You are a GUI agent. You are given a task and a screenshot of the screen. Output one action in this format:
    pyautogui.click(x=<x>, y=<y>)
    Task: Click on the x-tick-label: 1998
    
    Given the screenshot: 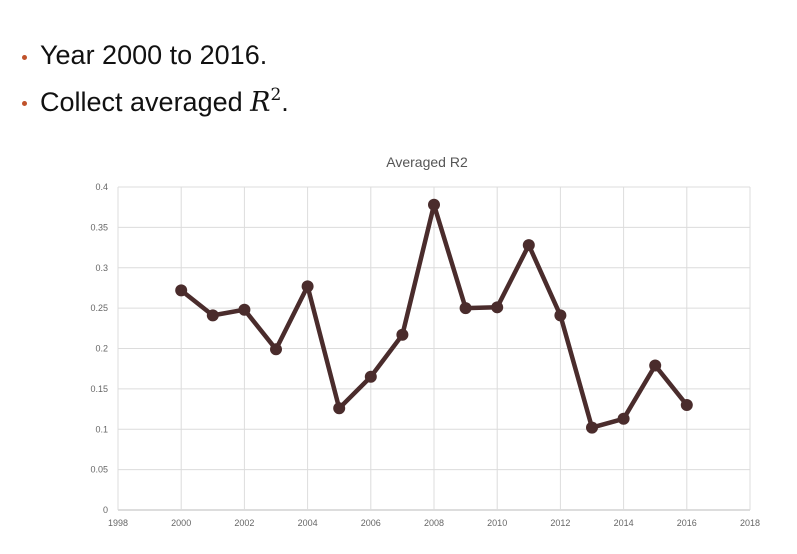 What is the action you would take?
    pyautogui.click(x=118, y=523)
    